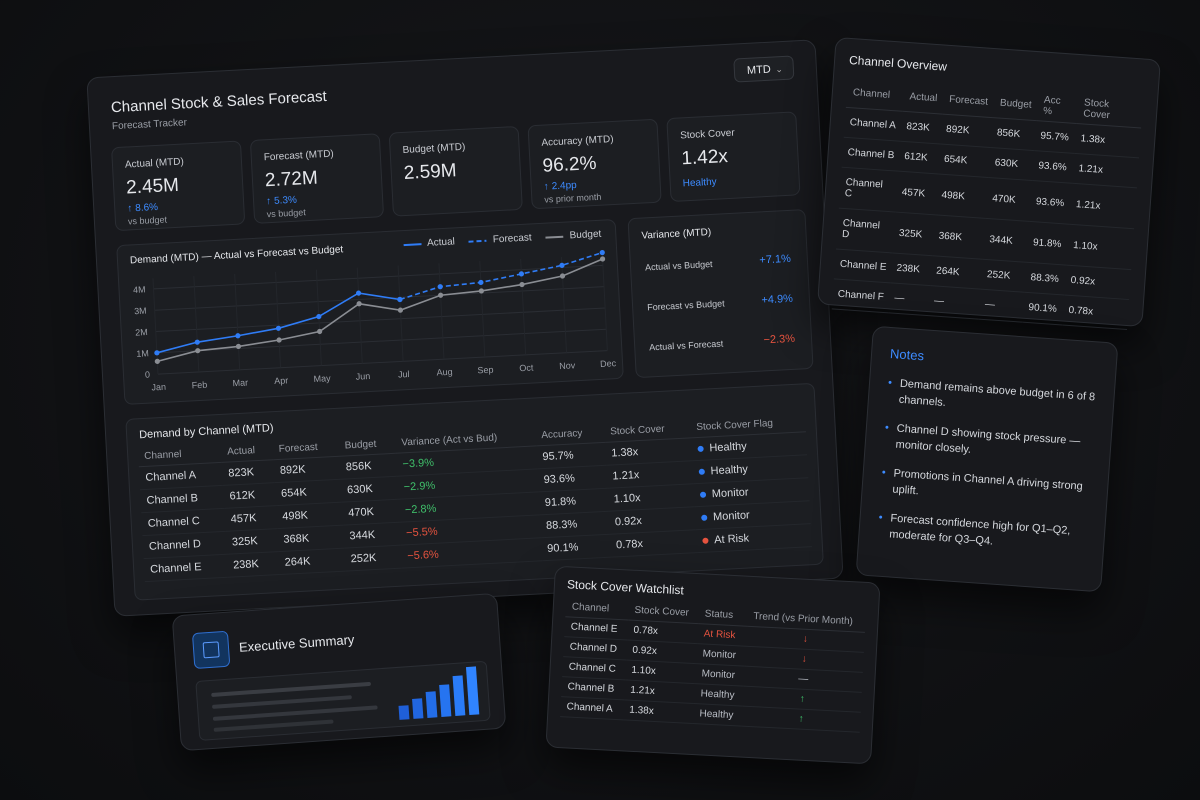 The height and width of the screenshot is (800, 1200). Describe the element at coordinates (178, 186) in the screenshot. I see `kpi-card: Actual (MTD) 2.45M ↑ 8.6% vs budget` at that location.